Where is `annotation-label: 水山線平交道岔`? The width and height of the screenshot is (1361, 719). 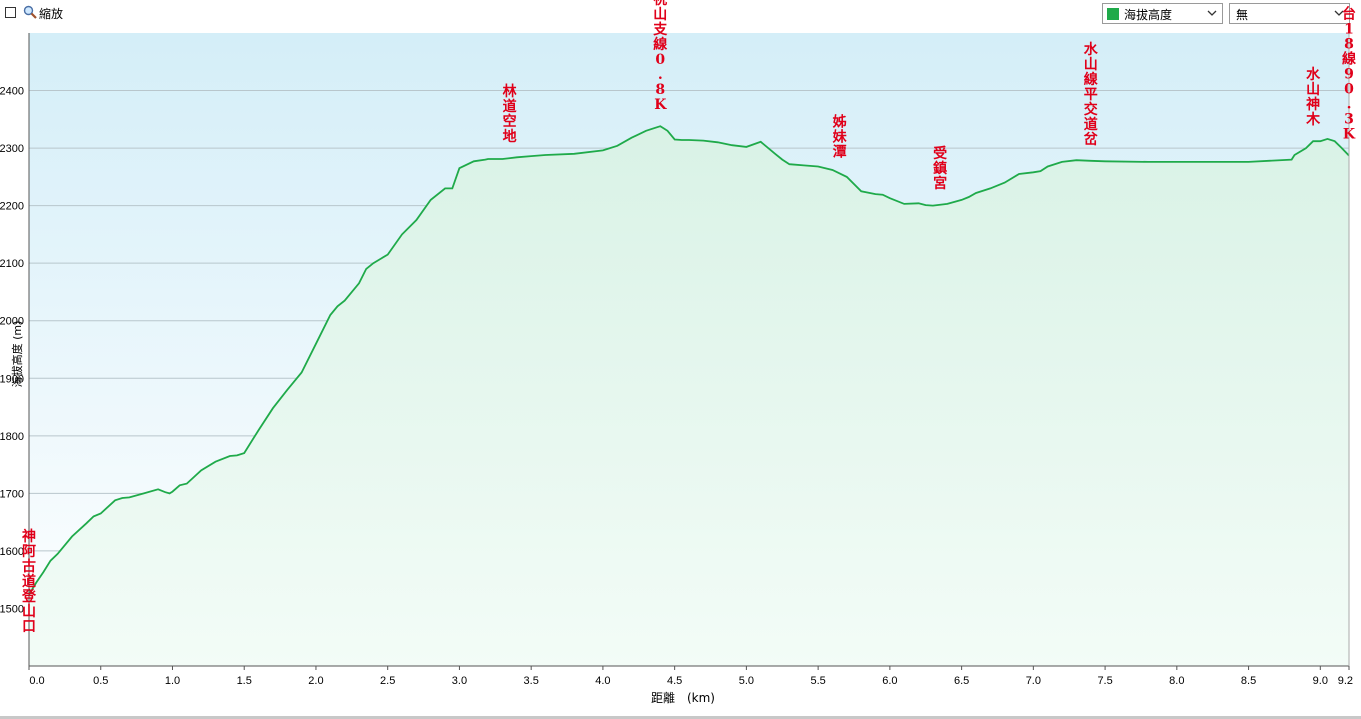 annotation-label: 水山線平交道岔 is located at coordinates (1091, 94).